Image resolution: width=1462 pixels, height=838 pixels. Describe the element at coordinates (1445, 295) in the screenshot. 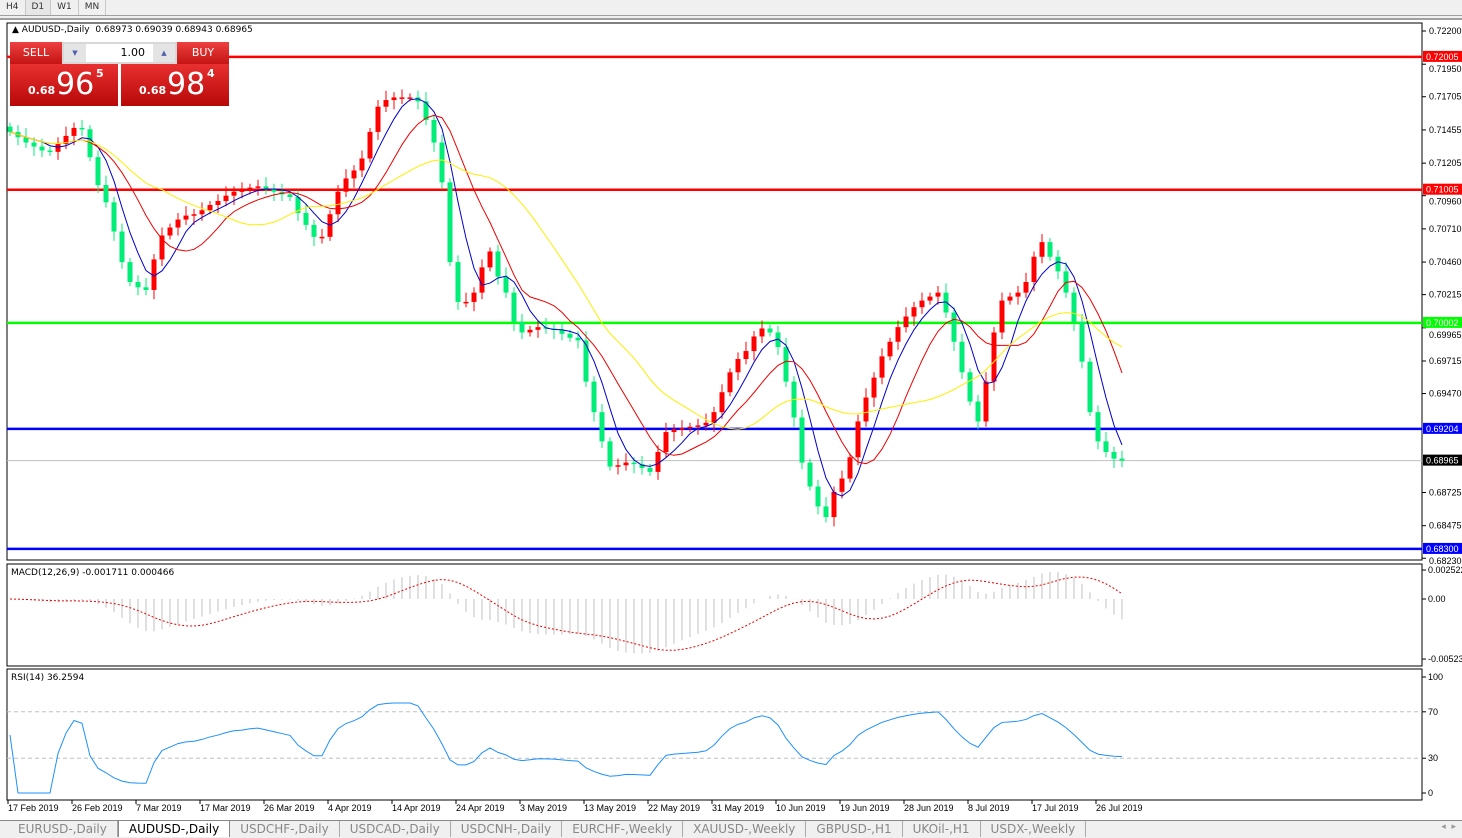

I see `price-tick-label: 0.70215` at that location.